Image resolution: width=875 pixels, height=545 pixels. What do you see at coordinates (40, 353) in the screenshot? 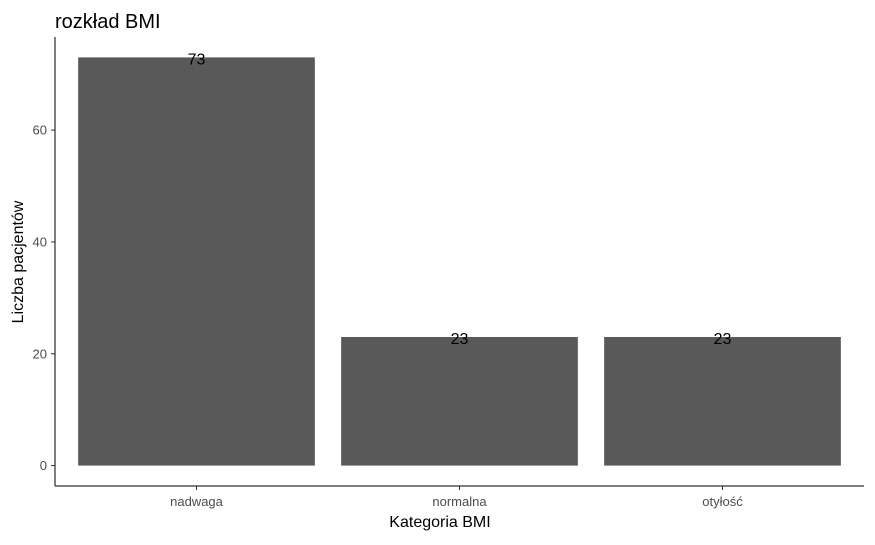
I see `y-tick-label-20: 20` at bounding box center [40, 353].